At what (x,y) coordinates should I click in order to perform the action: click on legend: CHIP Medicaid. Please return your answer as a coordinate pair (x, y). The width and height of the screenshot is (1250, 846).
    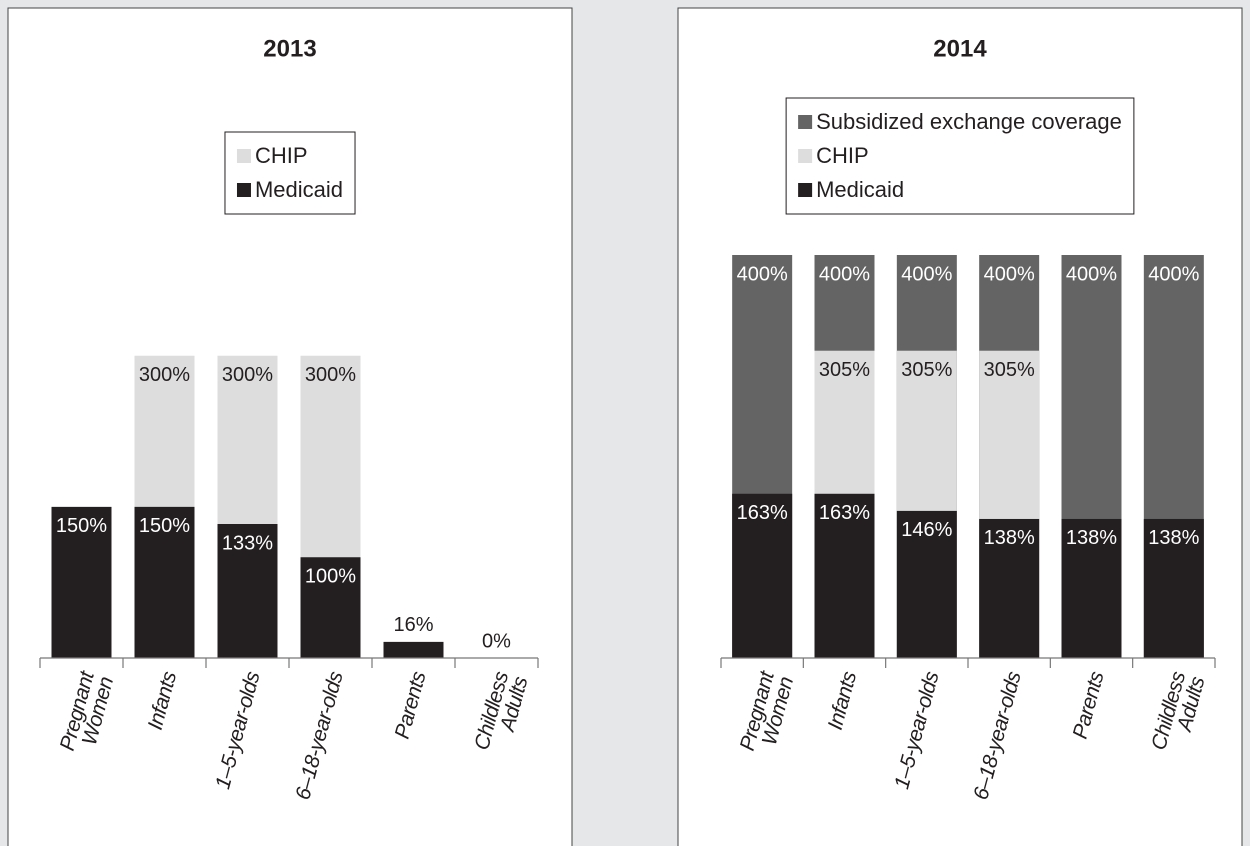
    Looking at the image, I should click on (290, 173).